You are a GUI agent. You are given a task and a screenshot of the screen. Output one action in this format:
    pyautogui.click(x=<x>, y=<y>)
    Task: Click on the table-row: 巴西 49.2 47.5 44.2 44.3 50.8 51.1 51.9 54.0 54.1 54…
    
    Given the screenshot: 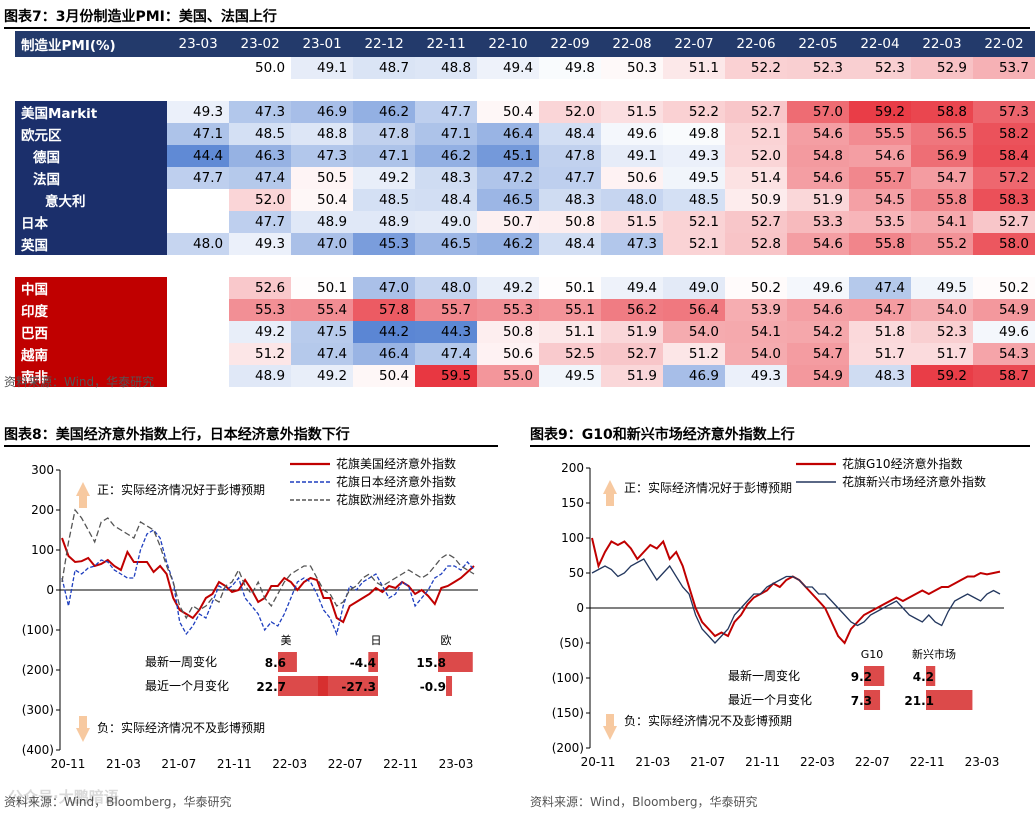 What is the action you would take?
    pyautogui.click(x=525, y=332)
    